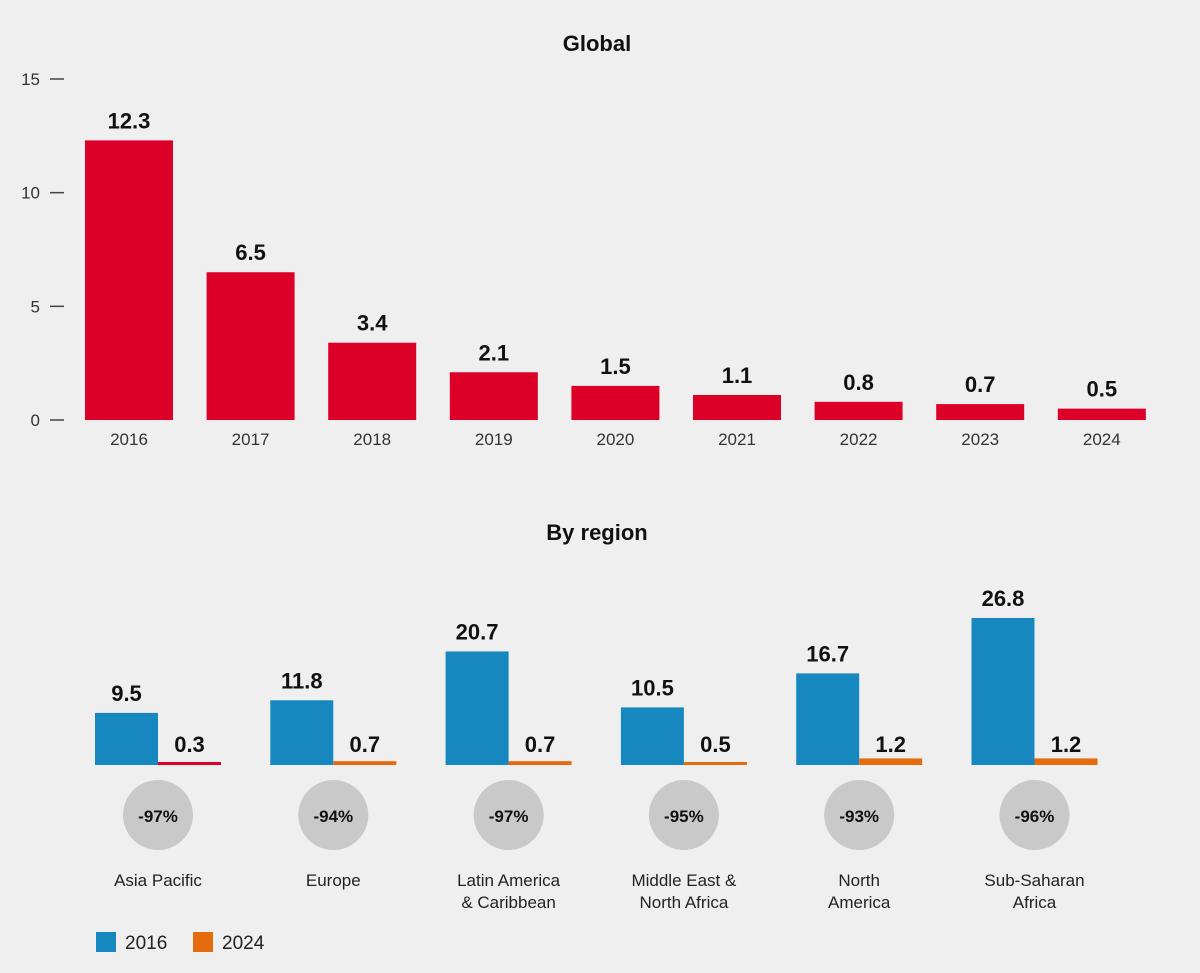  I want to click on x-tick-label: 2019, so click(494, 439).